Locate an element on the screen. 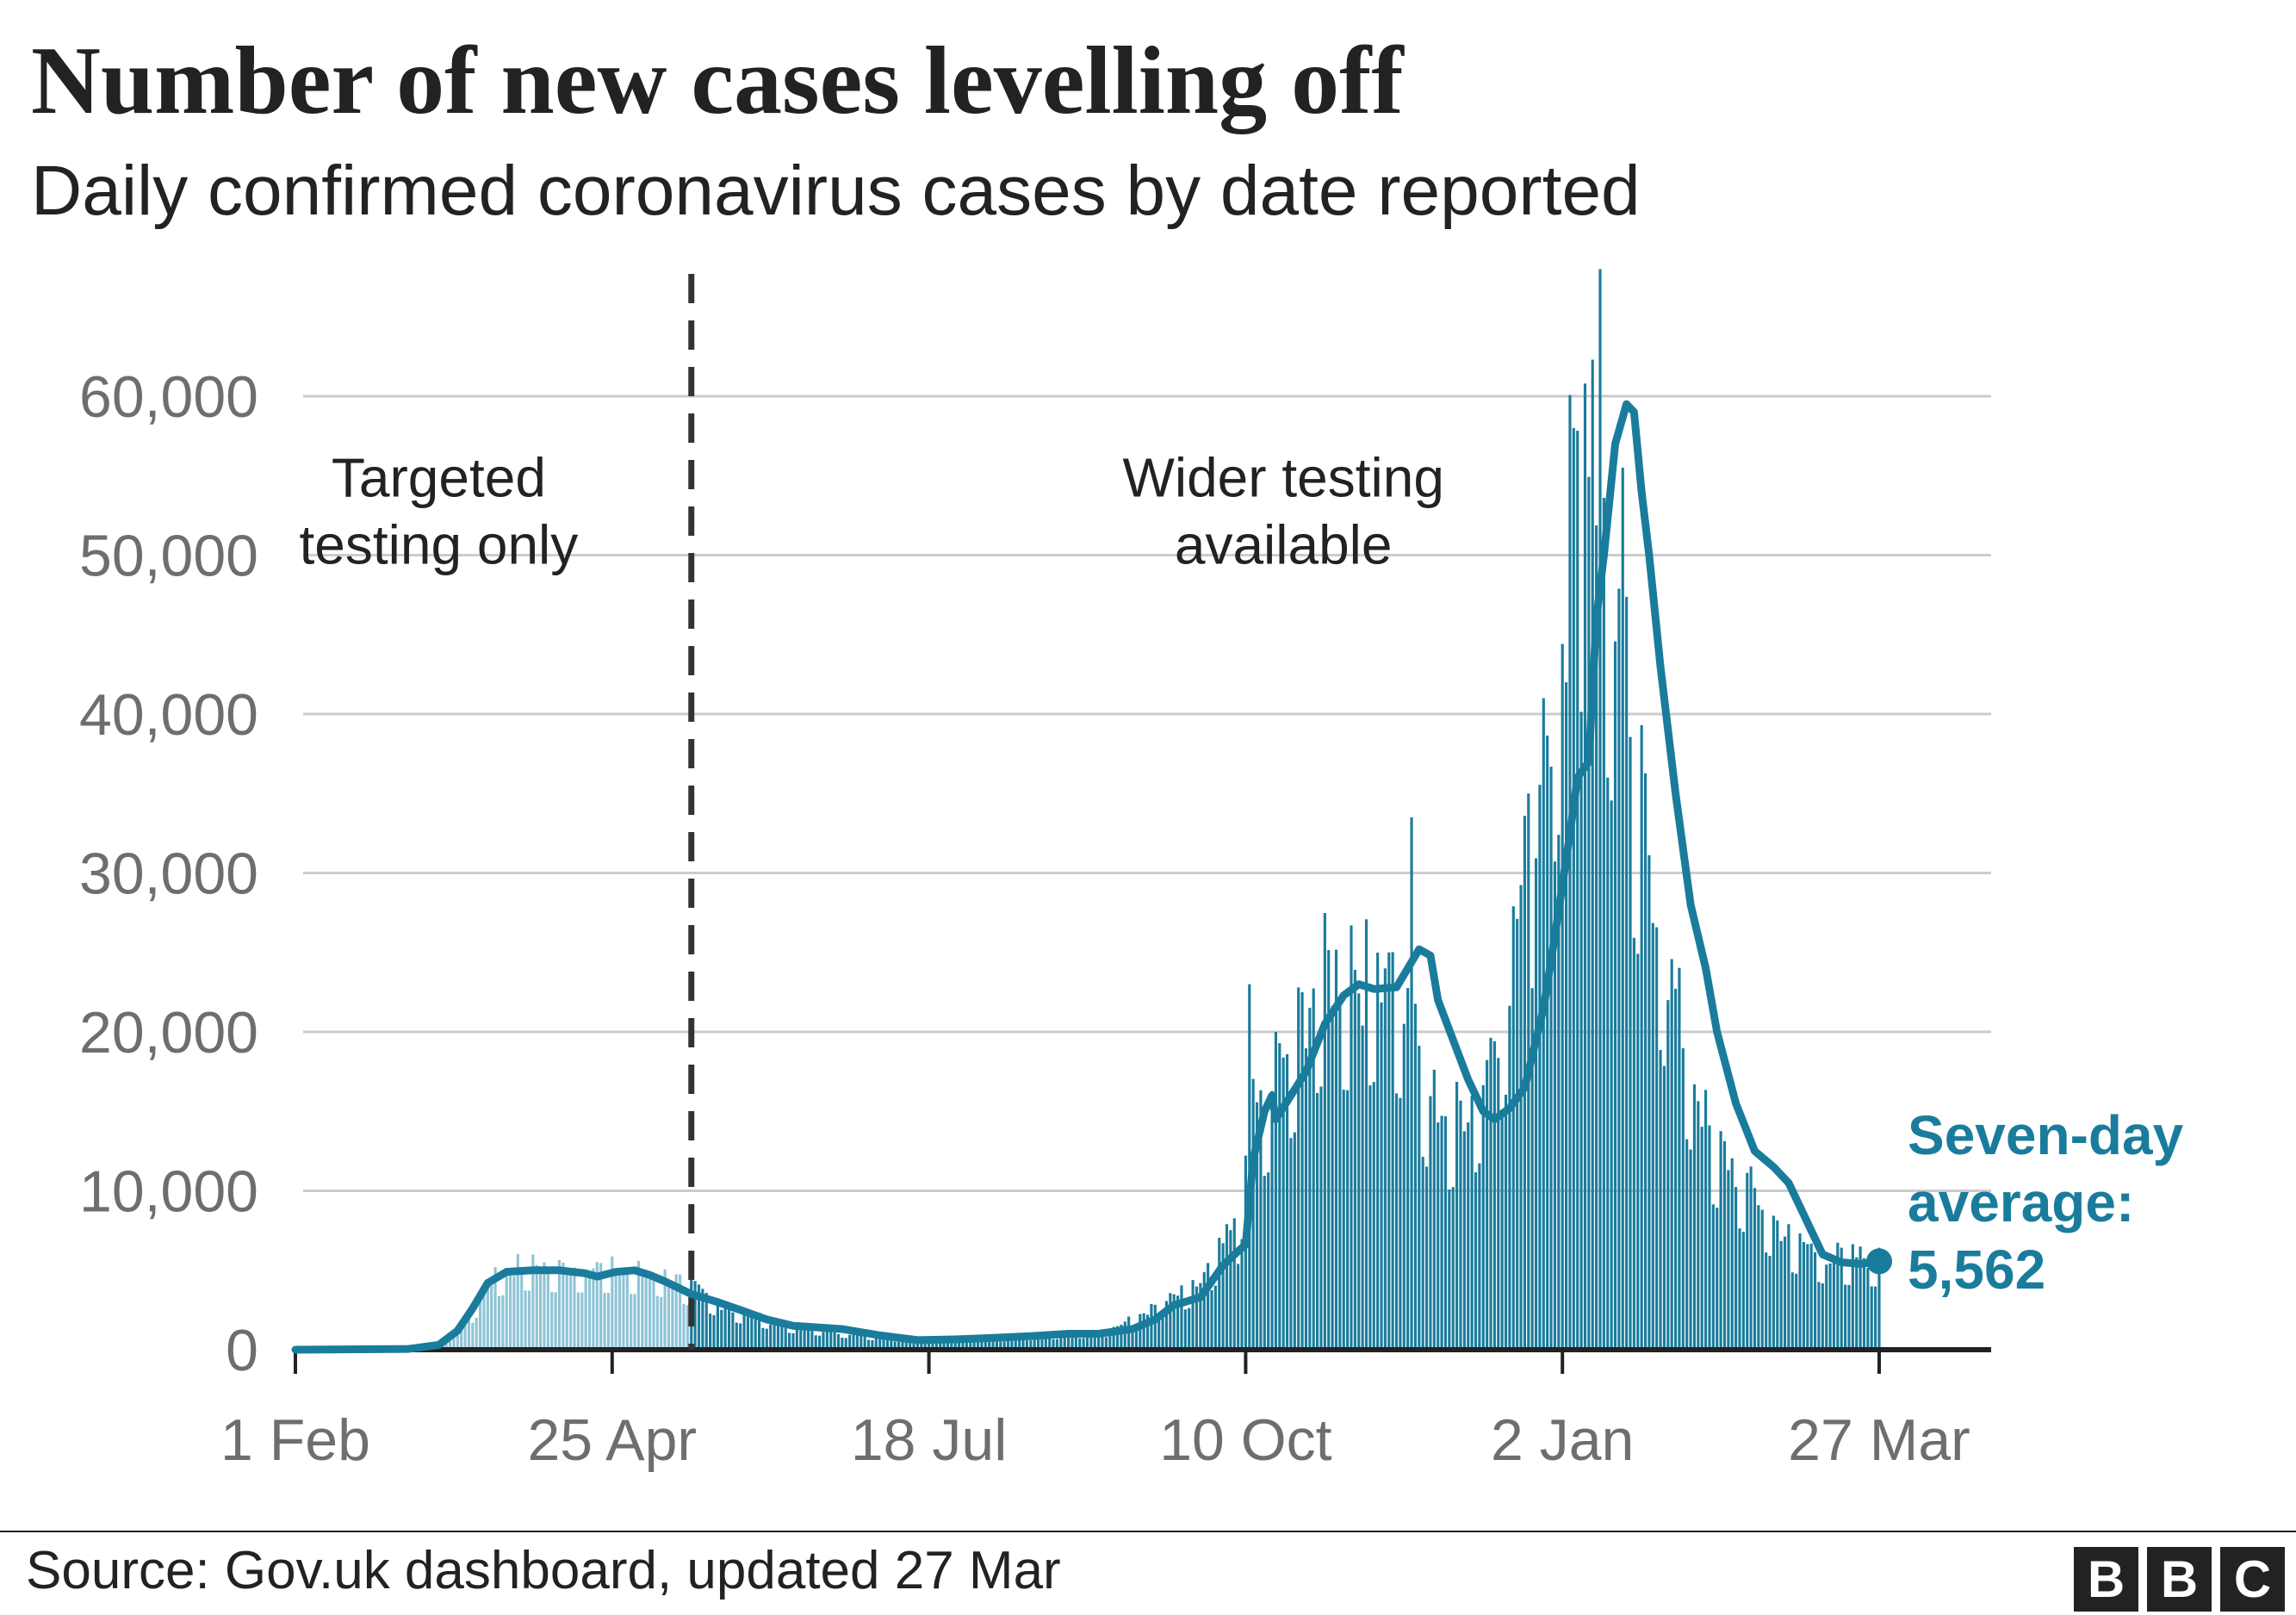 This screenshot has width=2296, height=1615. y-tick-label: 0 is located at coordinates (242, 1350).